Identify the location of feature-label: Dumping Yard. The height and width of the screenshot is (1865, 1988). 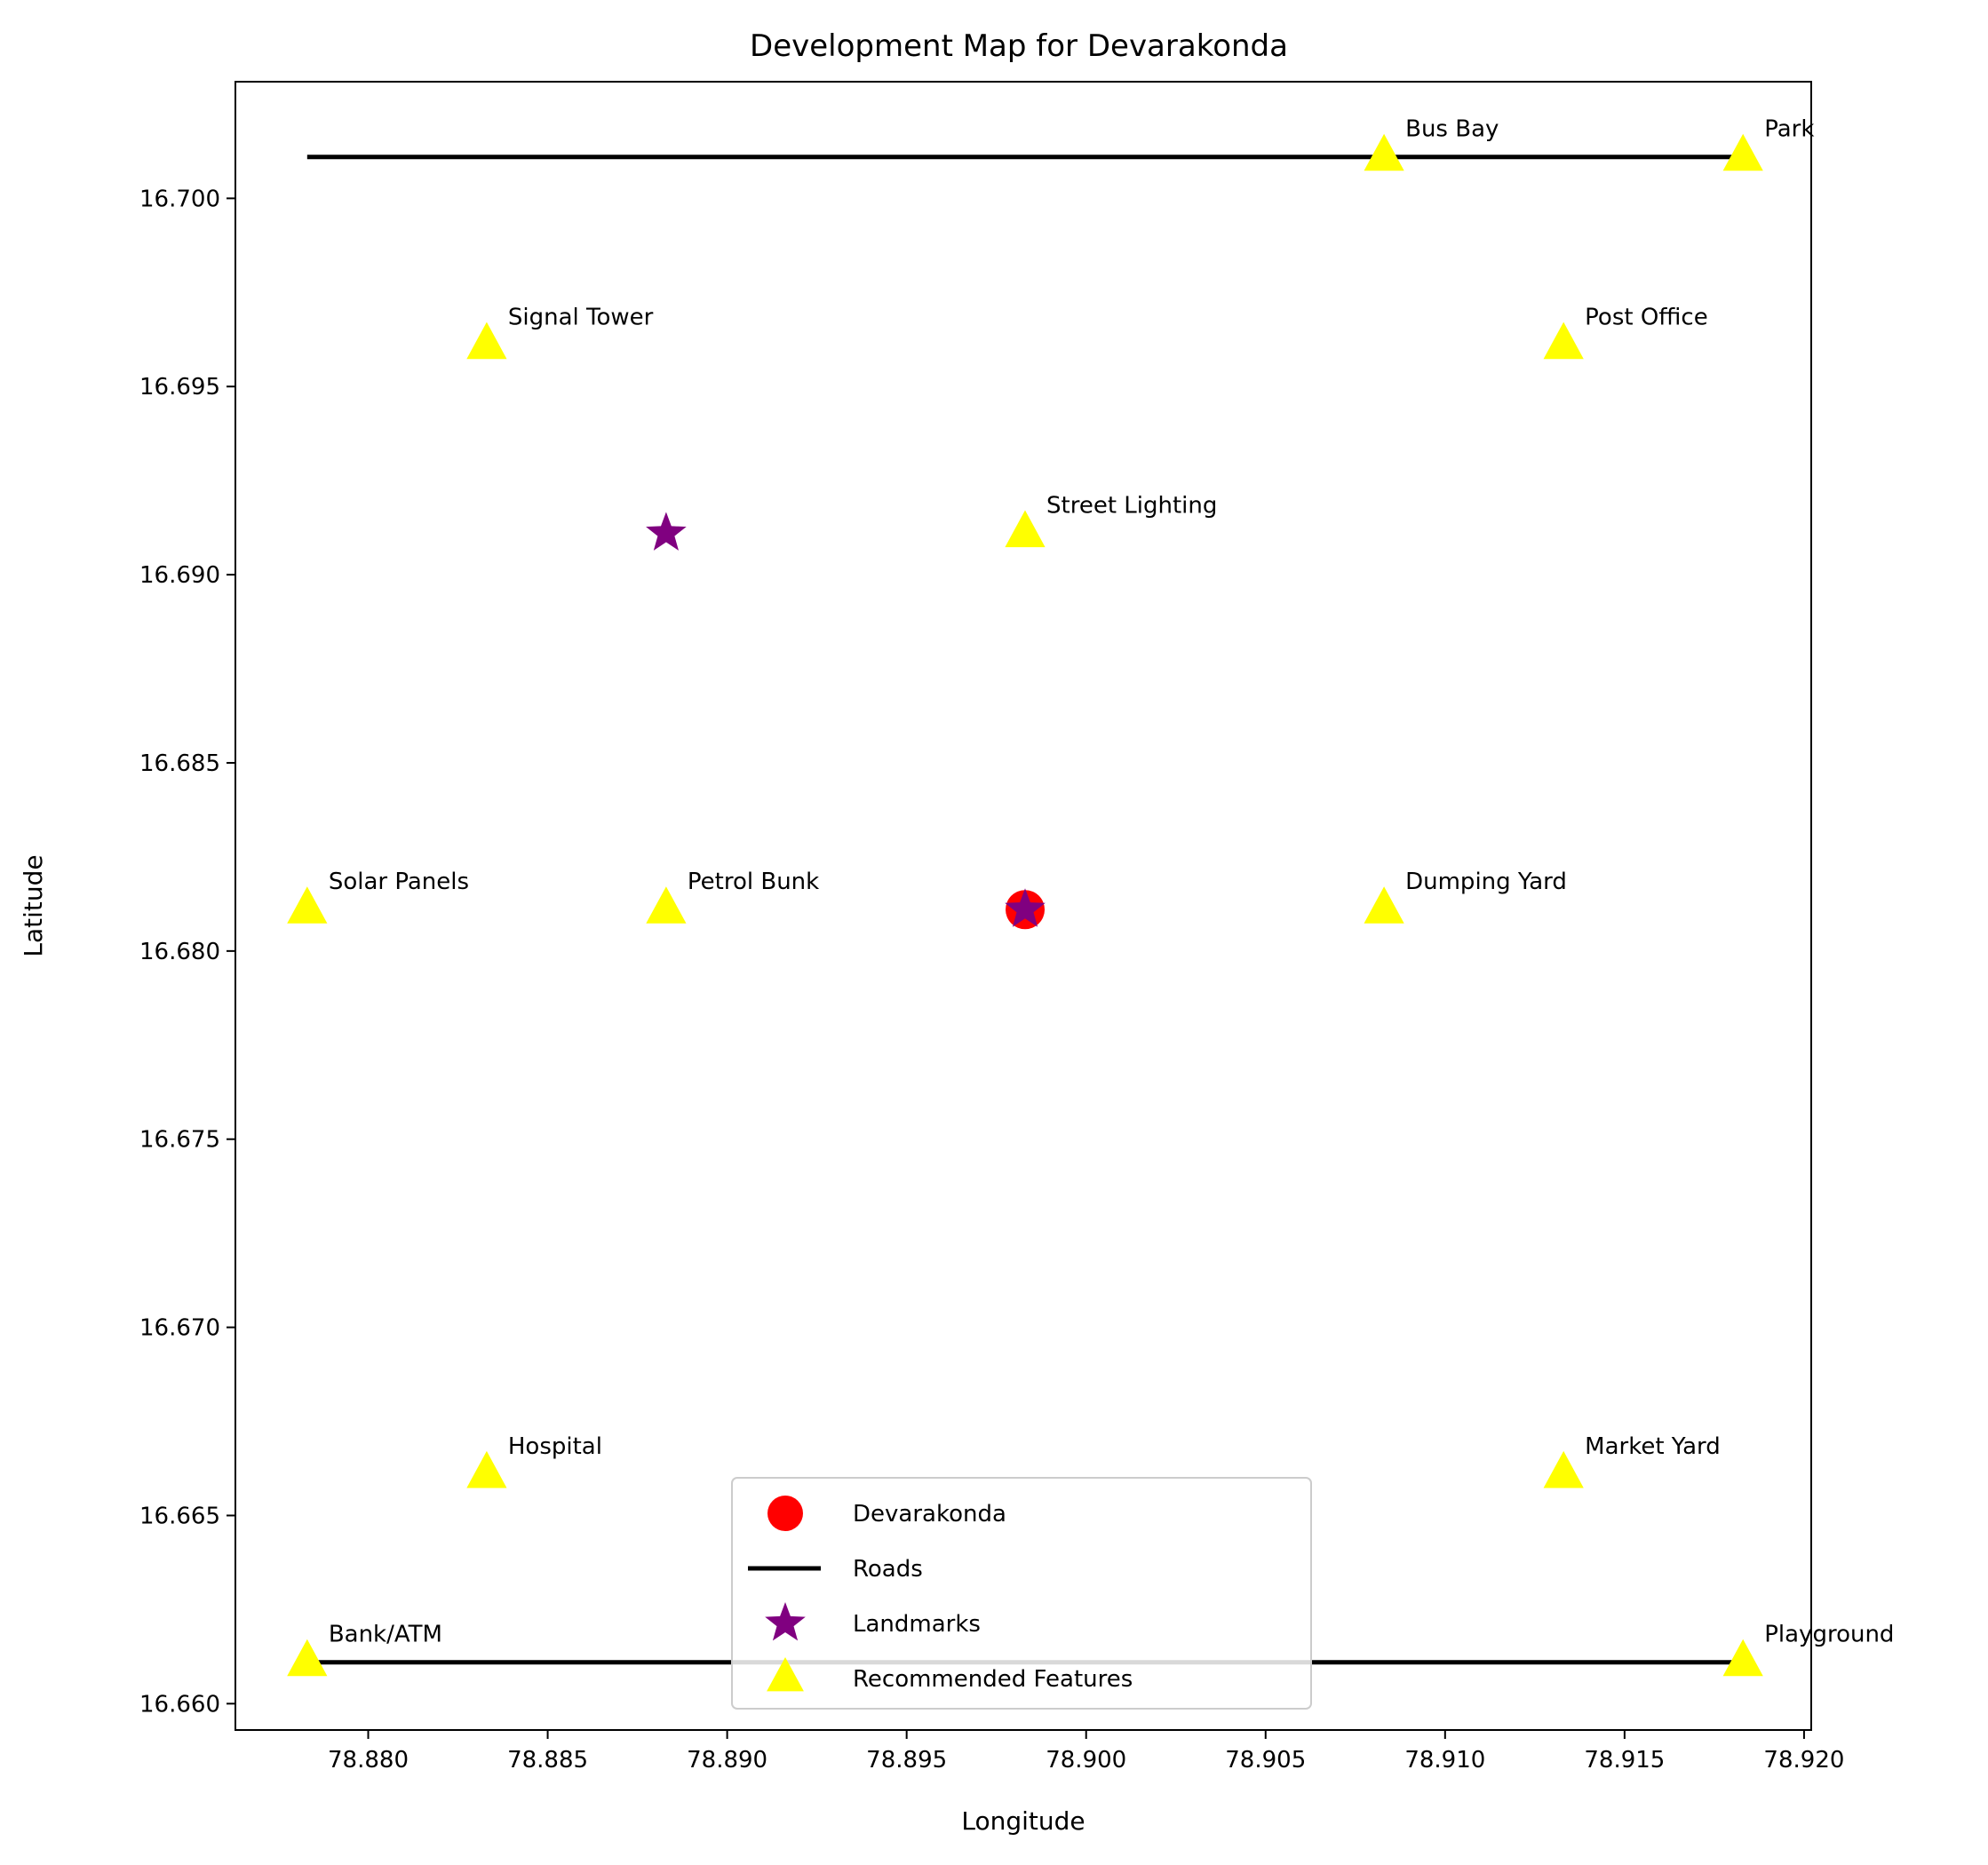
(1486, 882).